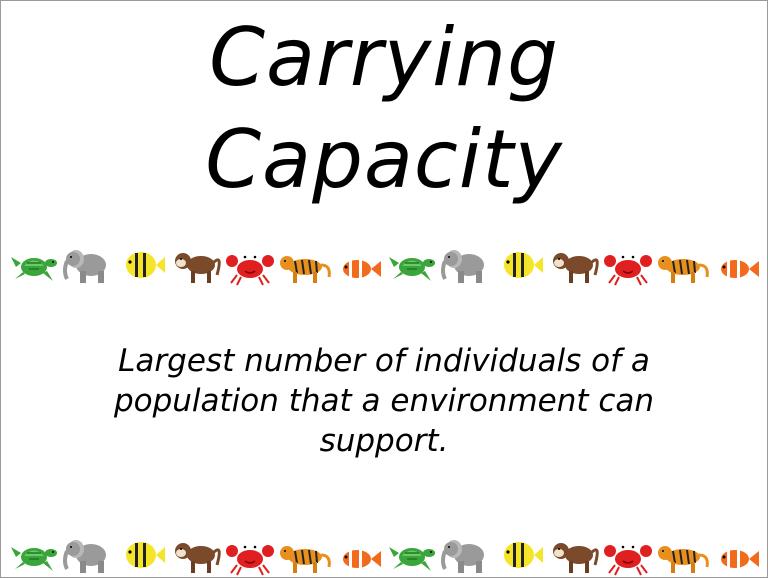  Describe the element at coordinates (384, 57) in the screenshot. I see `title-line-1: Carrying` at that location.